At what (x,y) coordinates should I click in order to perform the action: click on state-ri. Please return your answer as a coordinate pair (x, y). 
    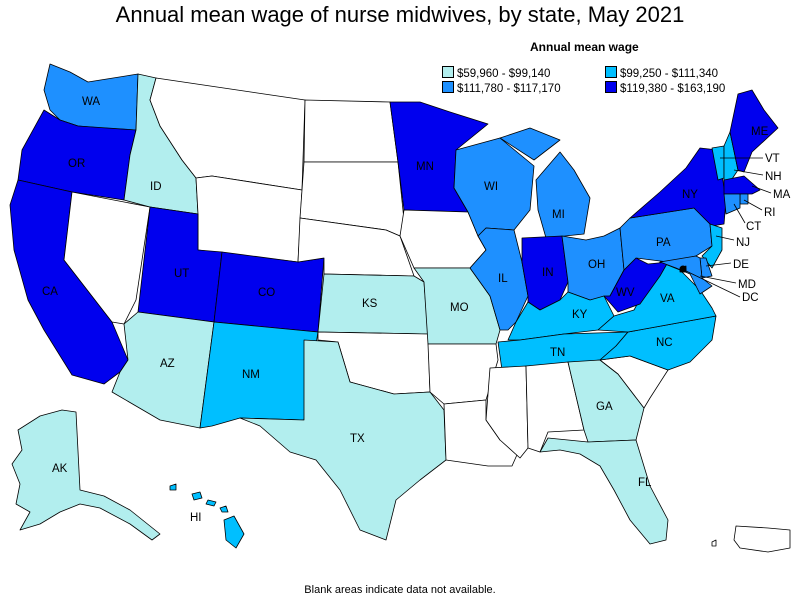
    Looking at the image, I should click on (744, 199).